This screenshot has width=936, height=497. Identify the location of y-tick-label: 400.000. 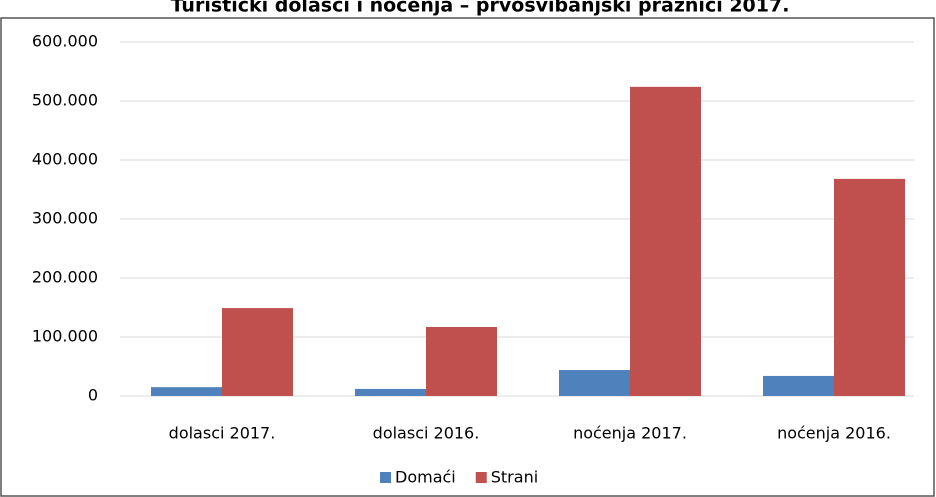
(65, 159).